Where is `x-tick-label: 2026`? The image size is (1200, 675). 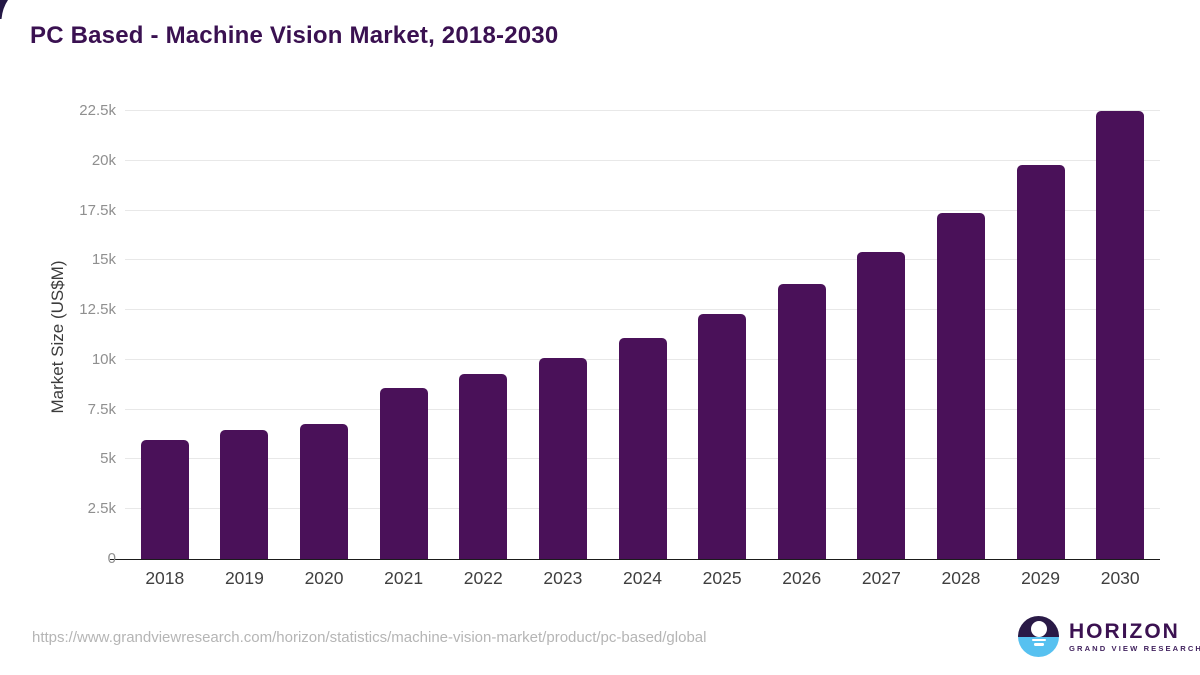 x-tick-label: 2026 is located at coordinates (802, 578).